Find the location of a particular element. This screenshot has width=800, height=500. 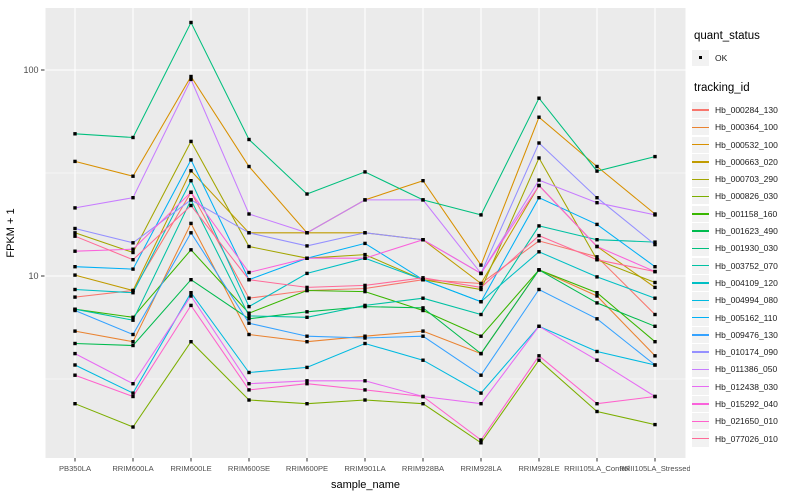

x-tick-label: RRIM600SE is located at coordinates (249, 468).